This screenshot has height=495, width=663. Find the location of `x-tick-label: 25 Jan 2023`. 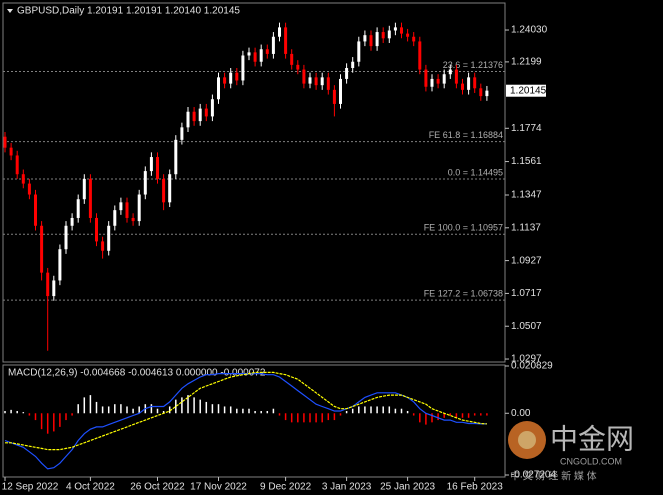

x-tick-label: 25 Jan 2023 is located at coordinates (407, 487).